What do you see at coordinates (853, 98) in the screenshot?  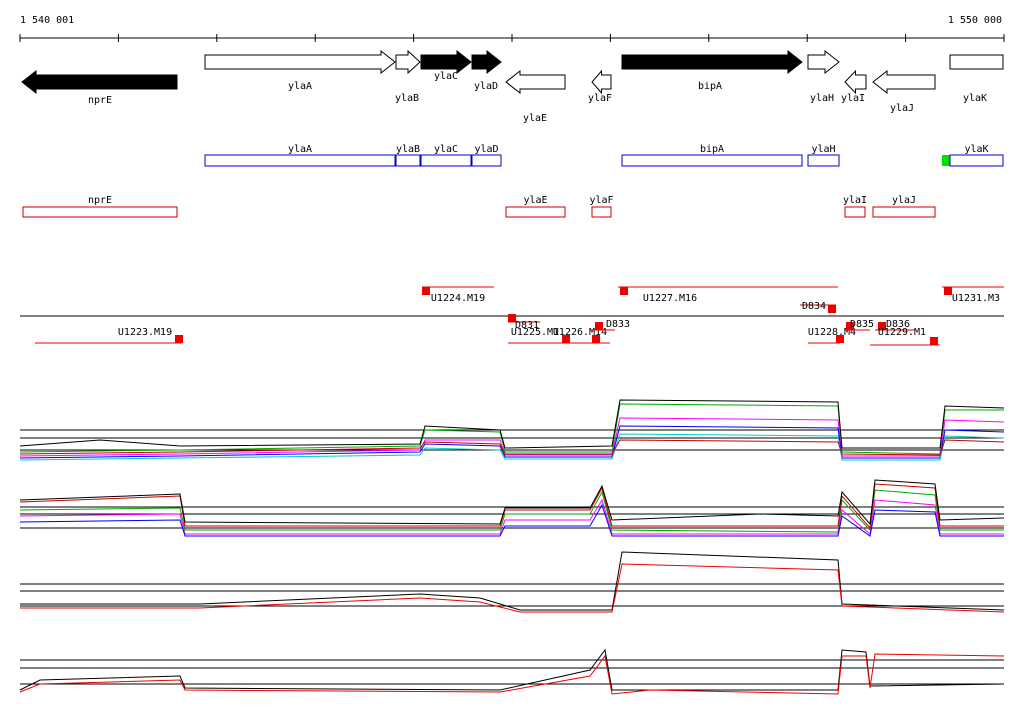 I see `gene-label: ylaI` at bounding box center [853, 98].